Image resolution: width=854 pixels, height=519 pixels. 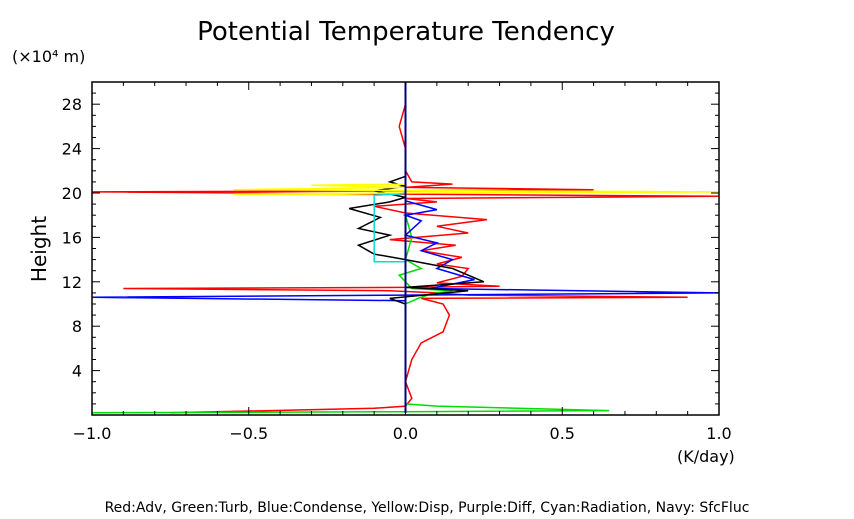 I want to click on y-tick-label: 16, so click(x=72, y=237).